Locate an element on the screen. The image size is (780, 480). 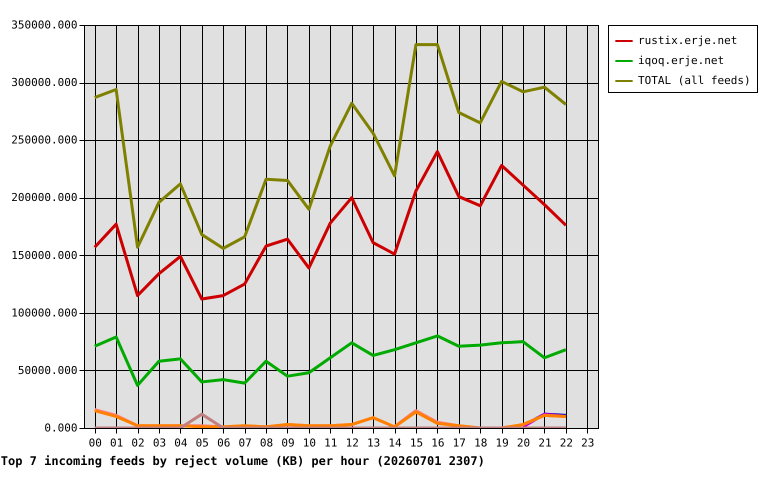
y-tick-label: 150000.000 is located at coordinates (44, 255).